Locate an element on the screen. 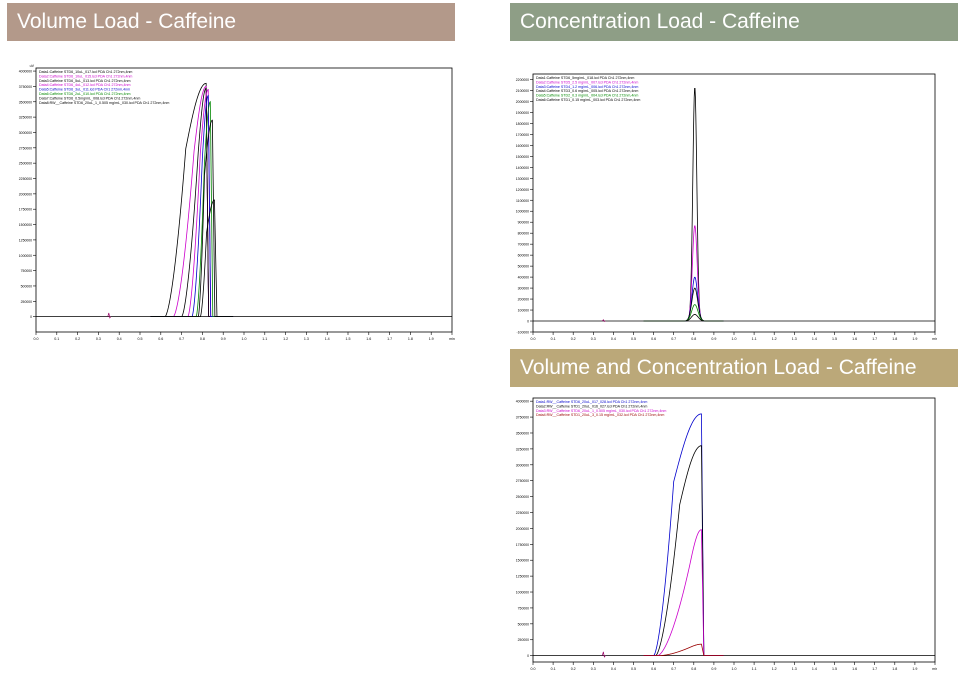  y-tick-label: 900000 is located at coordinates (523, 223).